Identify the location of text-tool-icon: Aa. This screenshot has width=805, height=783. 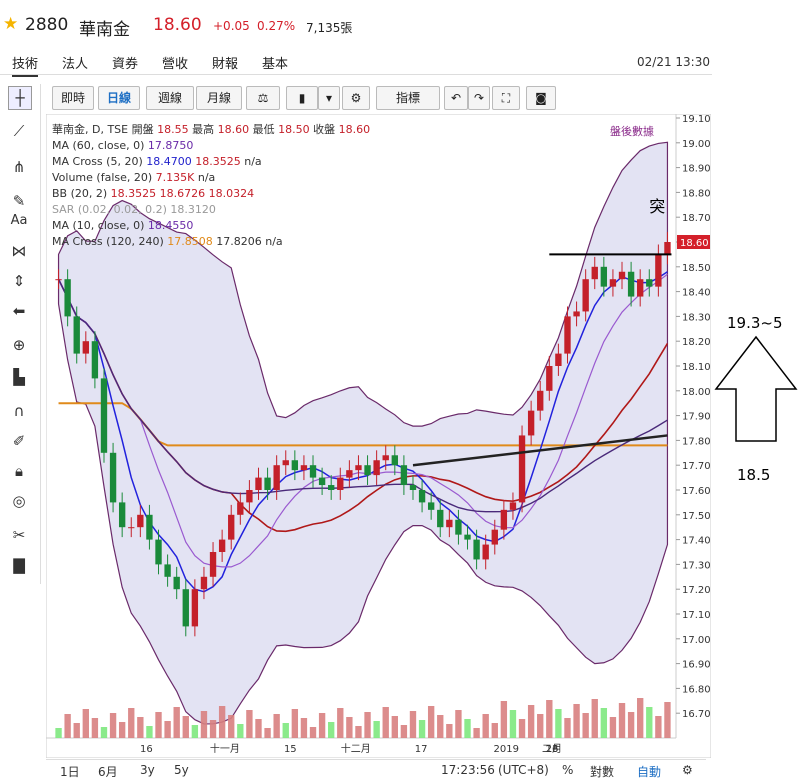
(19, 220).